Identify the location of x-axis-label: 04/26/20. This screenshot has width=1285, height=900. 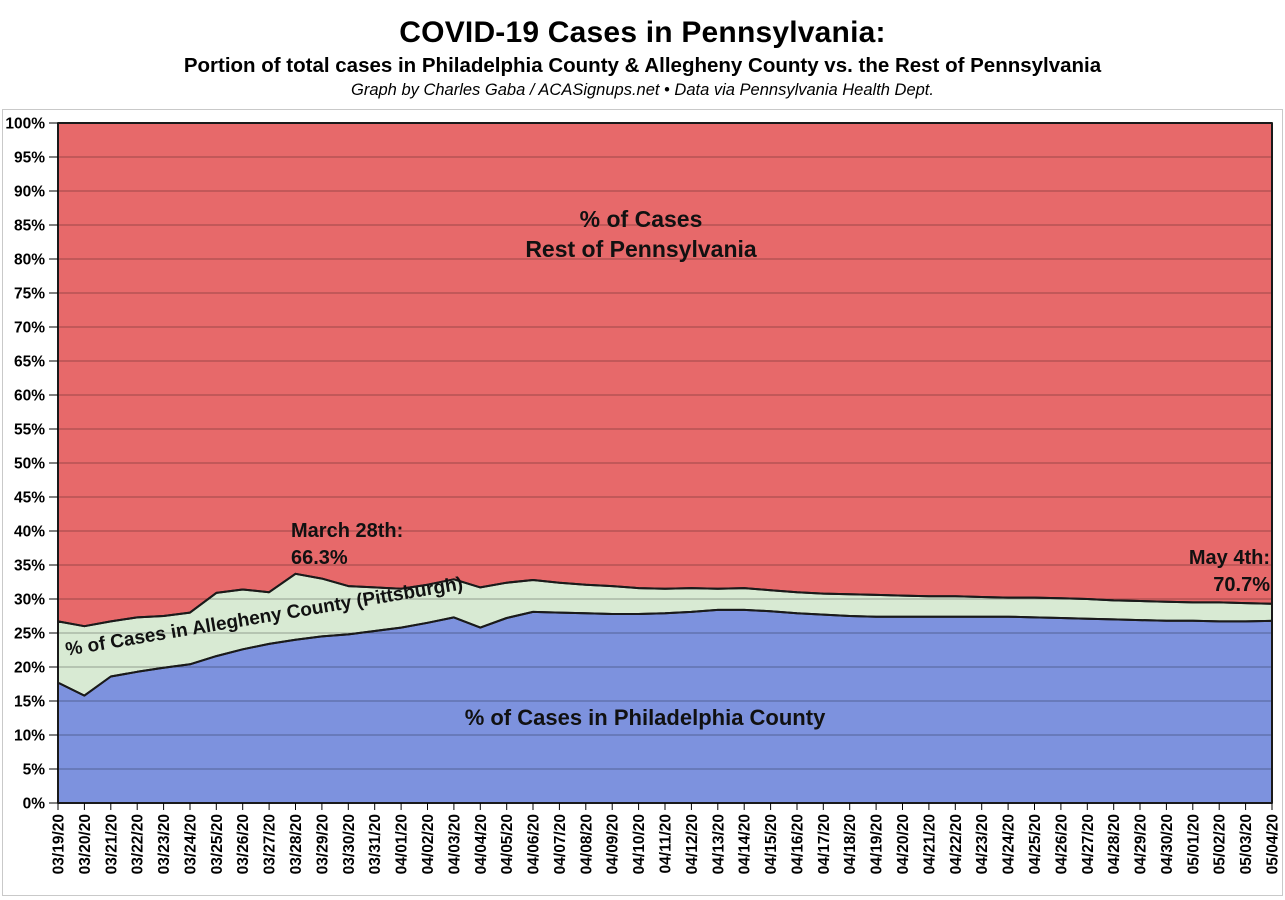
(1061, 844).